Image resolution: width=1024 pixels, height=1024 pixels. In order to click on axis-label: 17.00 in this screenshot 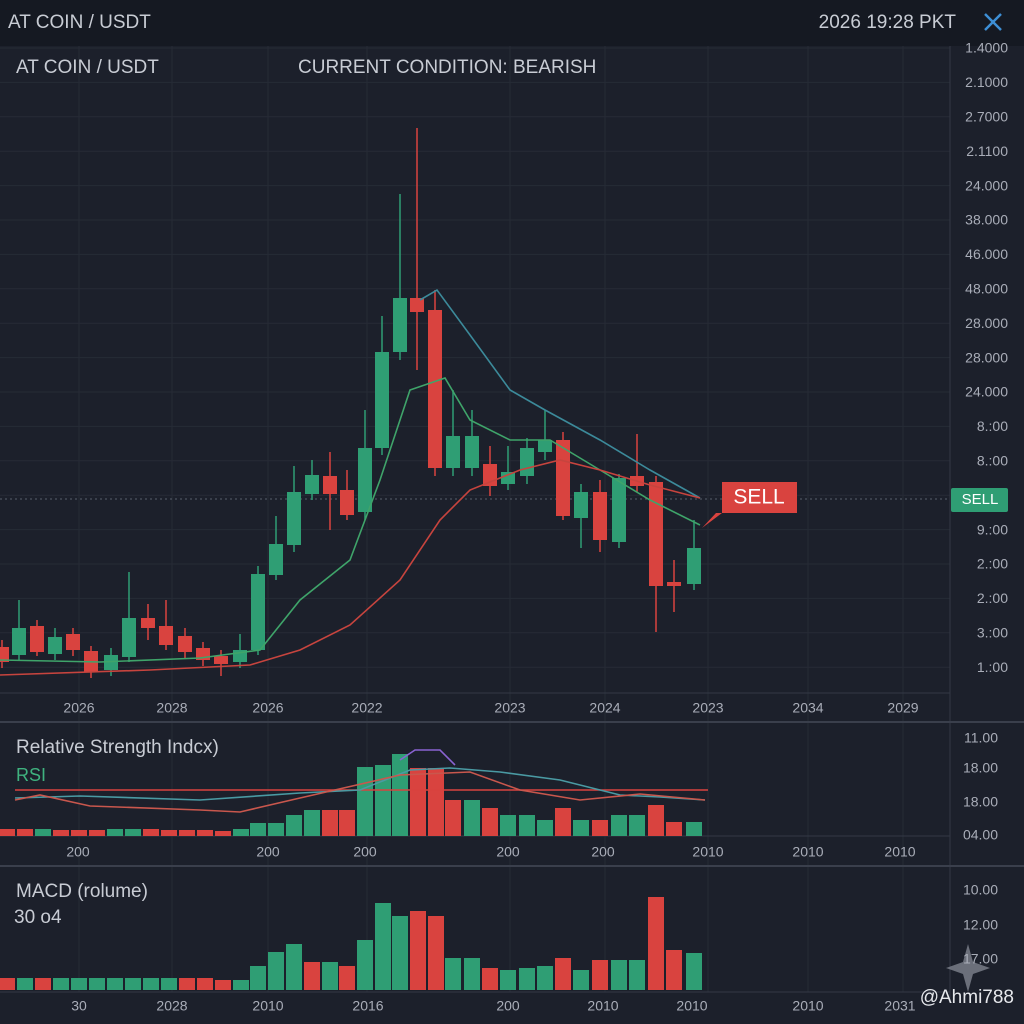, I will do `click(980, 959)`.